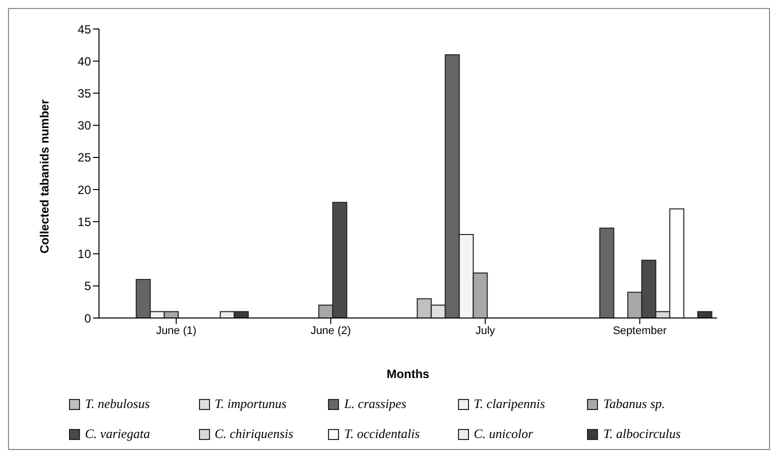  Describe the element at coordinates (375, 404) in the screenshot. I see `legend-label: L. crassipes` at that location.